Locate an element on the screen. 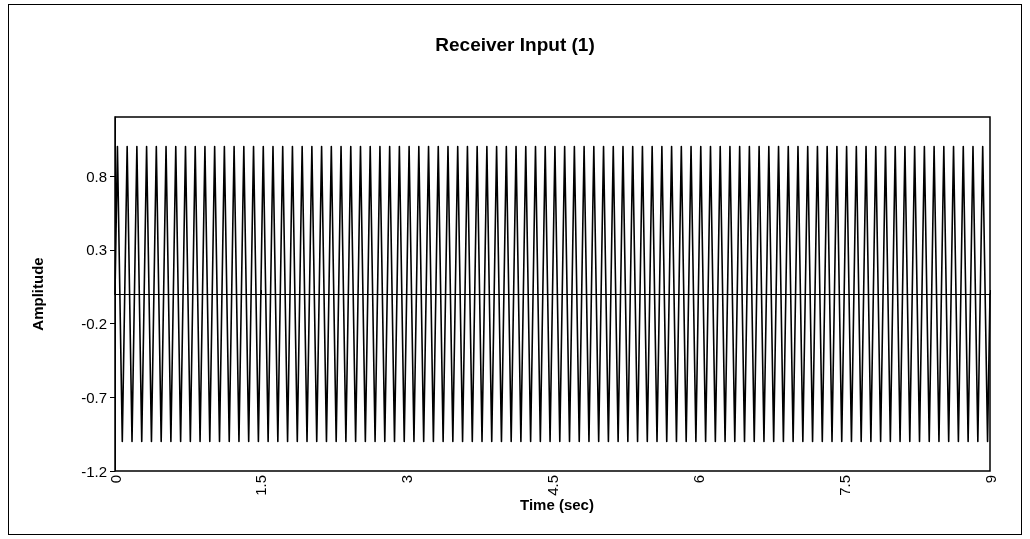 The height and width of the screenshot is (539, 1030). y-tick-label: -0.2 is located at coordinates (94, 323).